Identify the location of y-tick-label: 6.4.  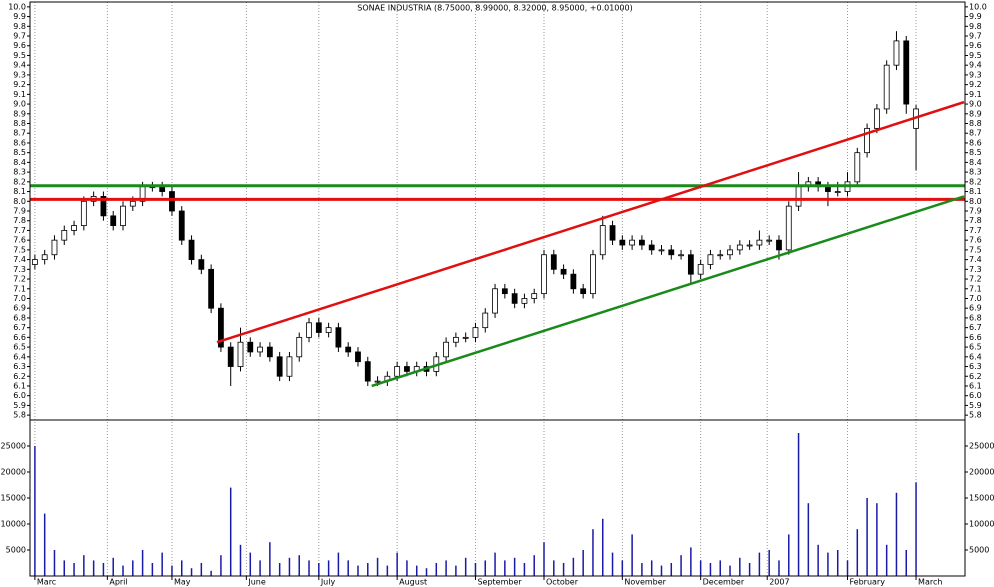
(19, 356).